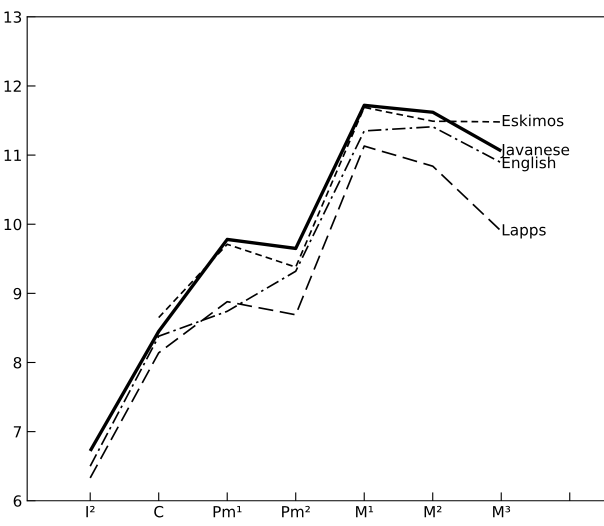 This screenshot has height=526, width=604. I want to click on x-tick-label: C, so click(159, 512).